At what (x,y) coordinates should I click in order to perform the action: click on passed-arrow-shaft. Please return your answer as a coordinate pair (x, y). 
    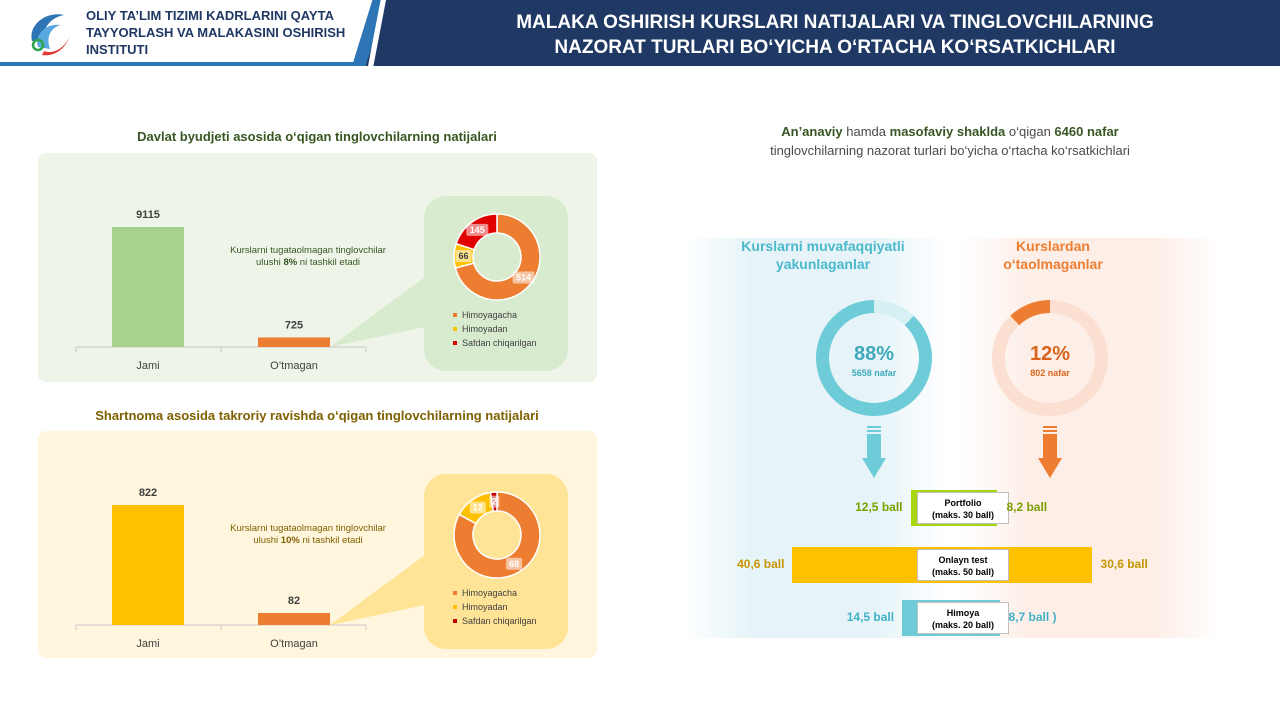
    Looking at the image, I should click on (874, 446).